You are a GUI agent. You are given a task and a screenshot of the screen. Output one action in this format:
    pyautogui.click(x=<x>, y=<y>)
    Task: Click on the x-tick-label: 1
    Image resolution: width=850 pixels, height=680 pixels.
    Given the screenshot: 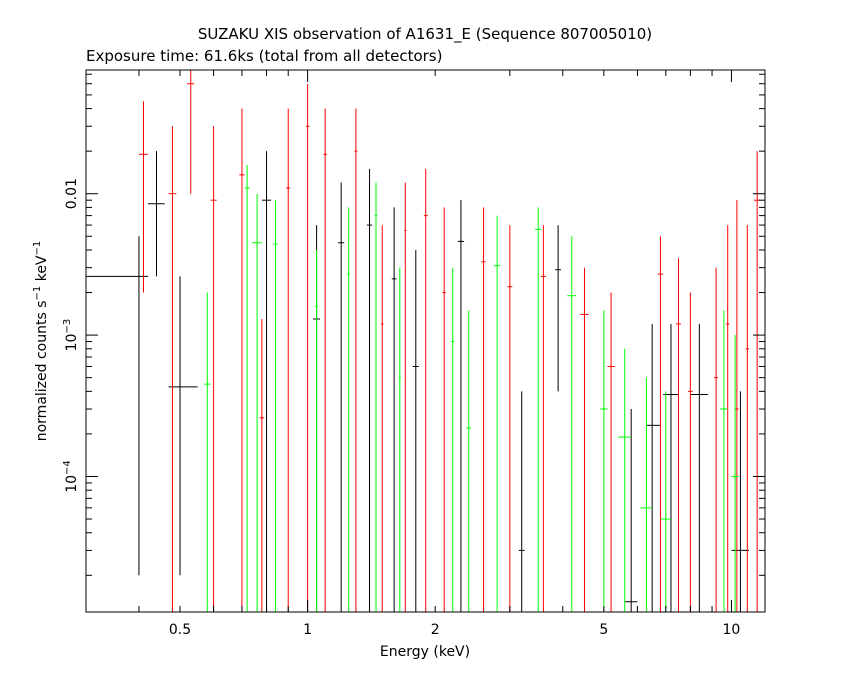 What is the action you would take?
    pyautogui.click(x=307, y=630)
    